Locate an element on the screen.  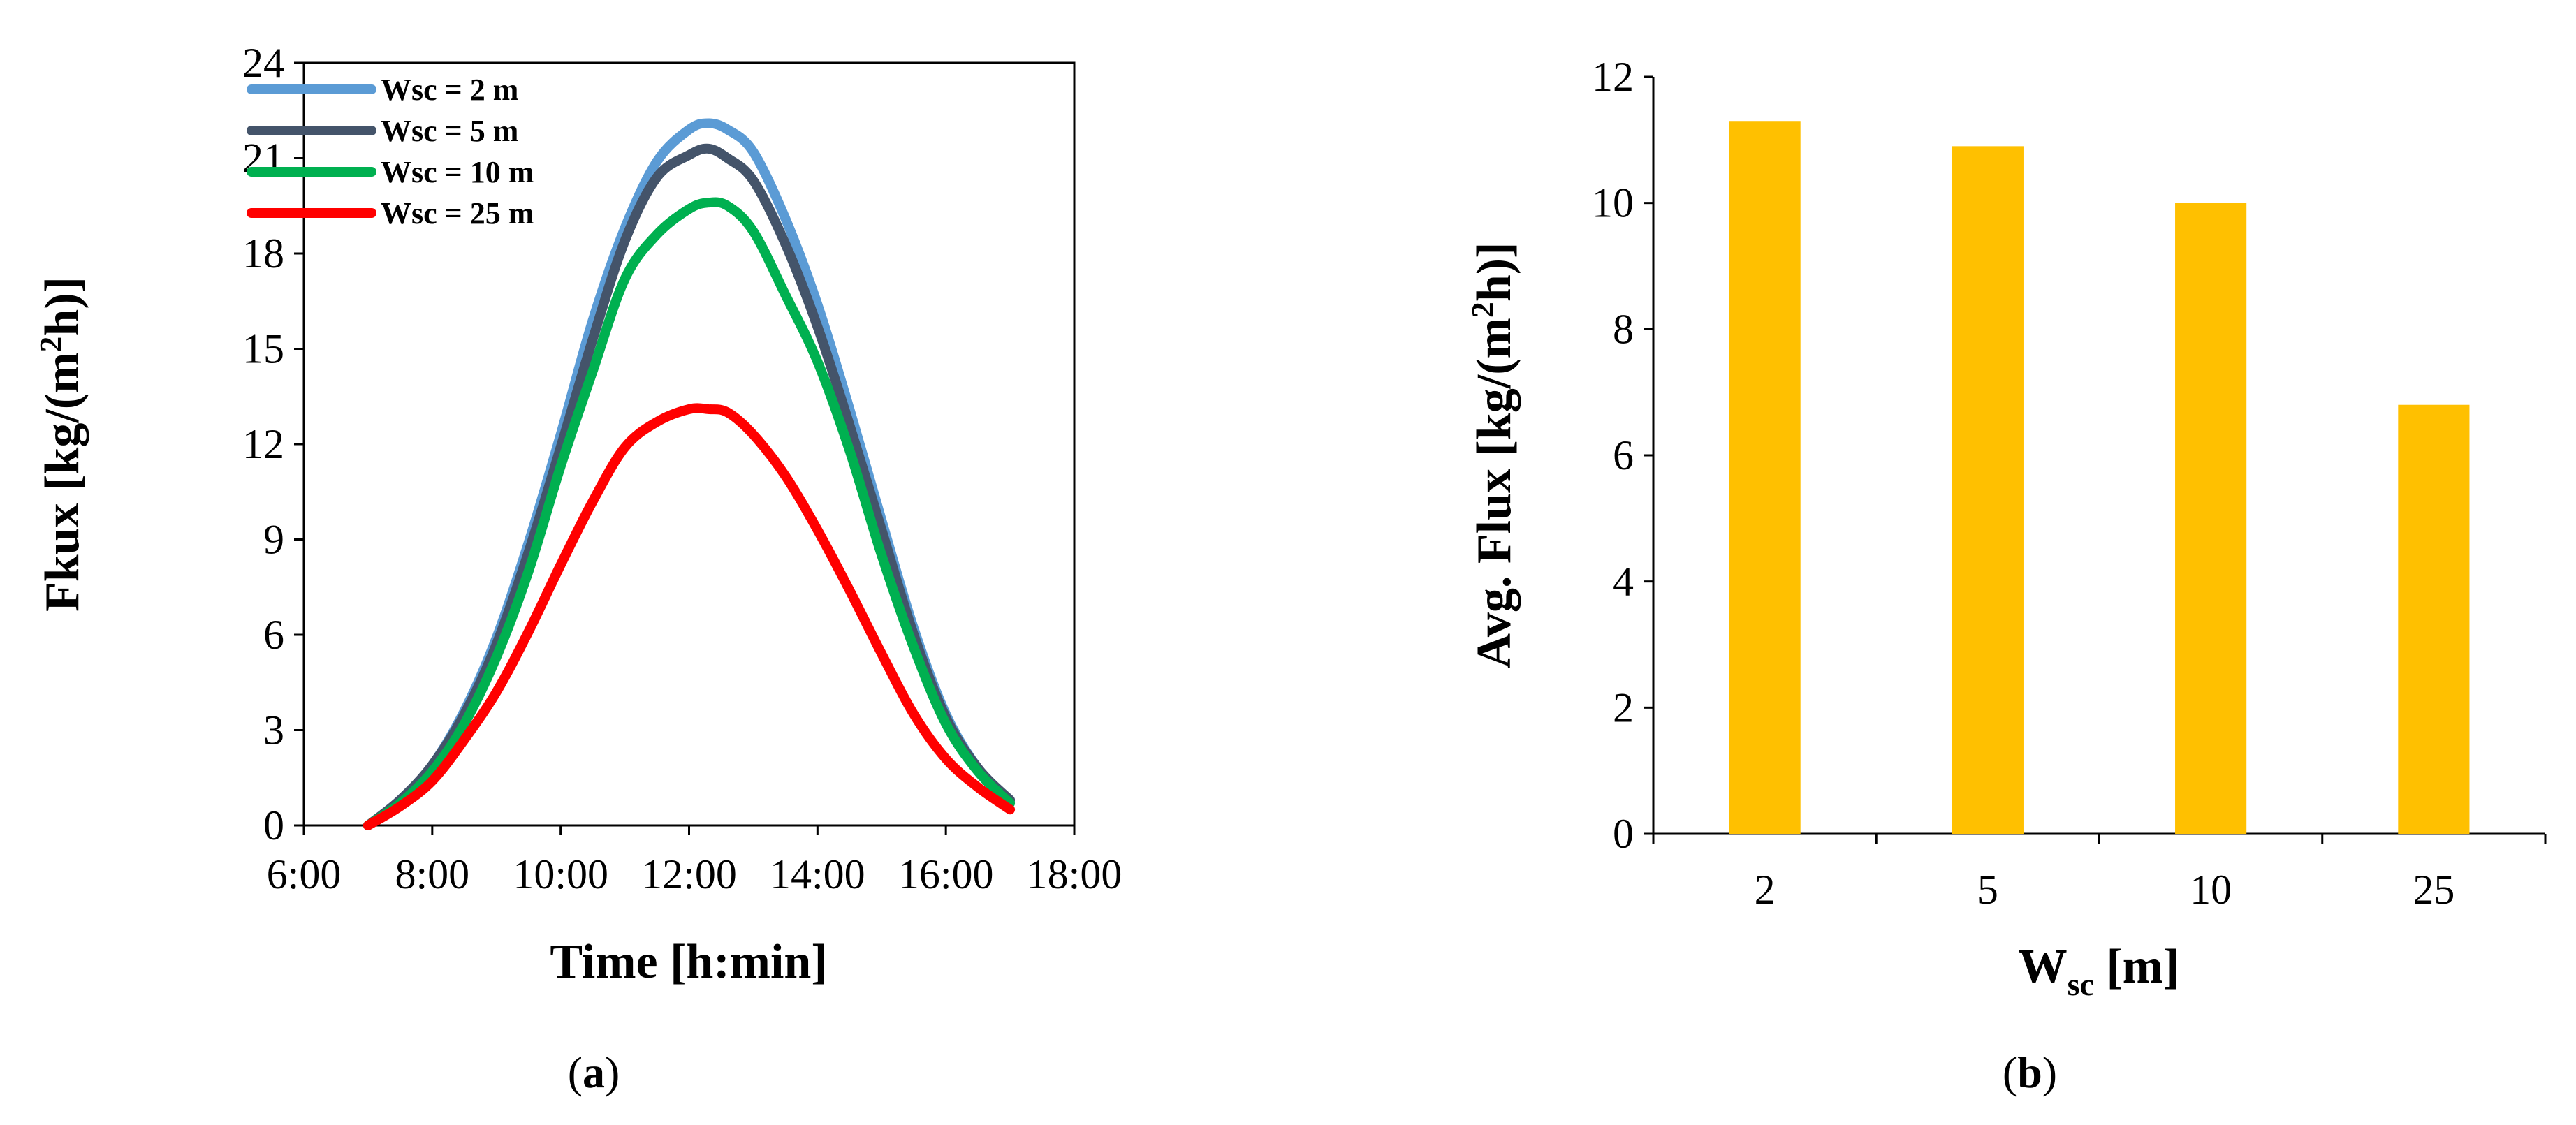
line-chart-x-tick-label: 16:00 is located at coordinates (946, 874).